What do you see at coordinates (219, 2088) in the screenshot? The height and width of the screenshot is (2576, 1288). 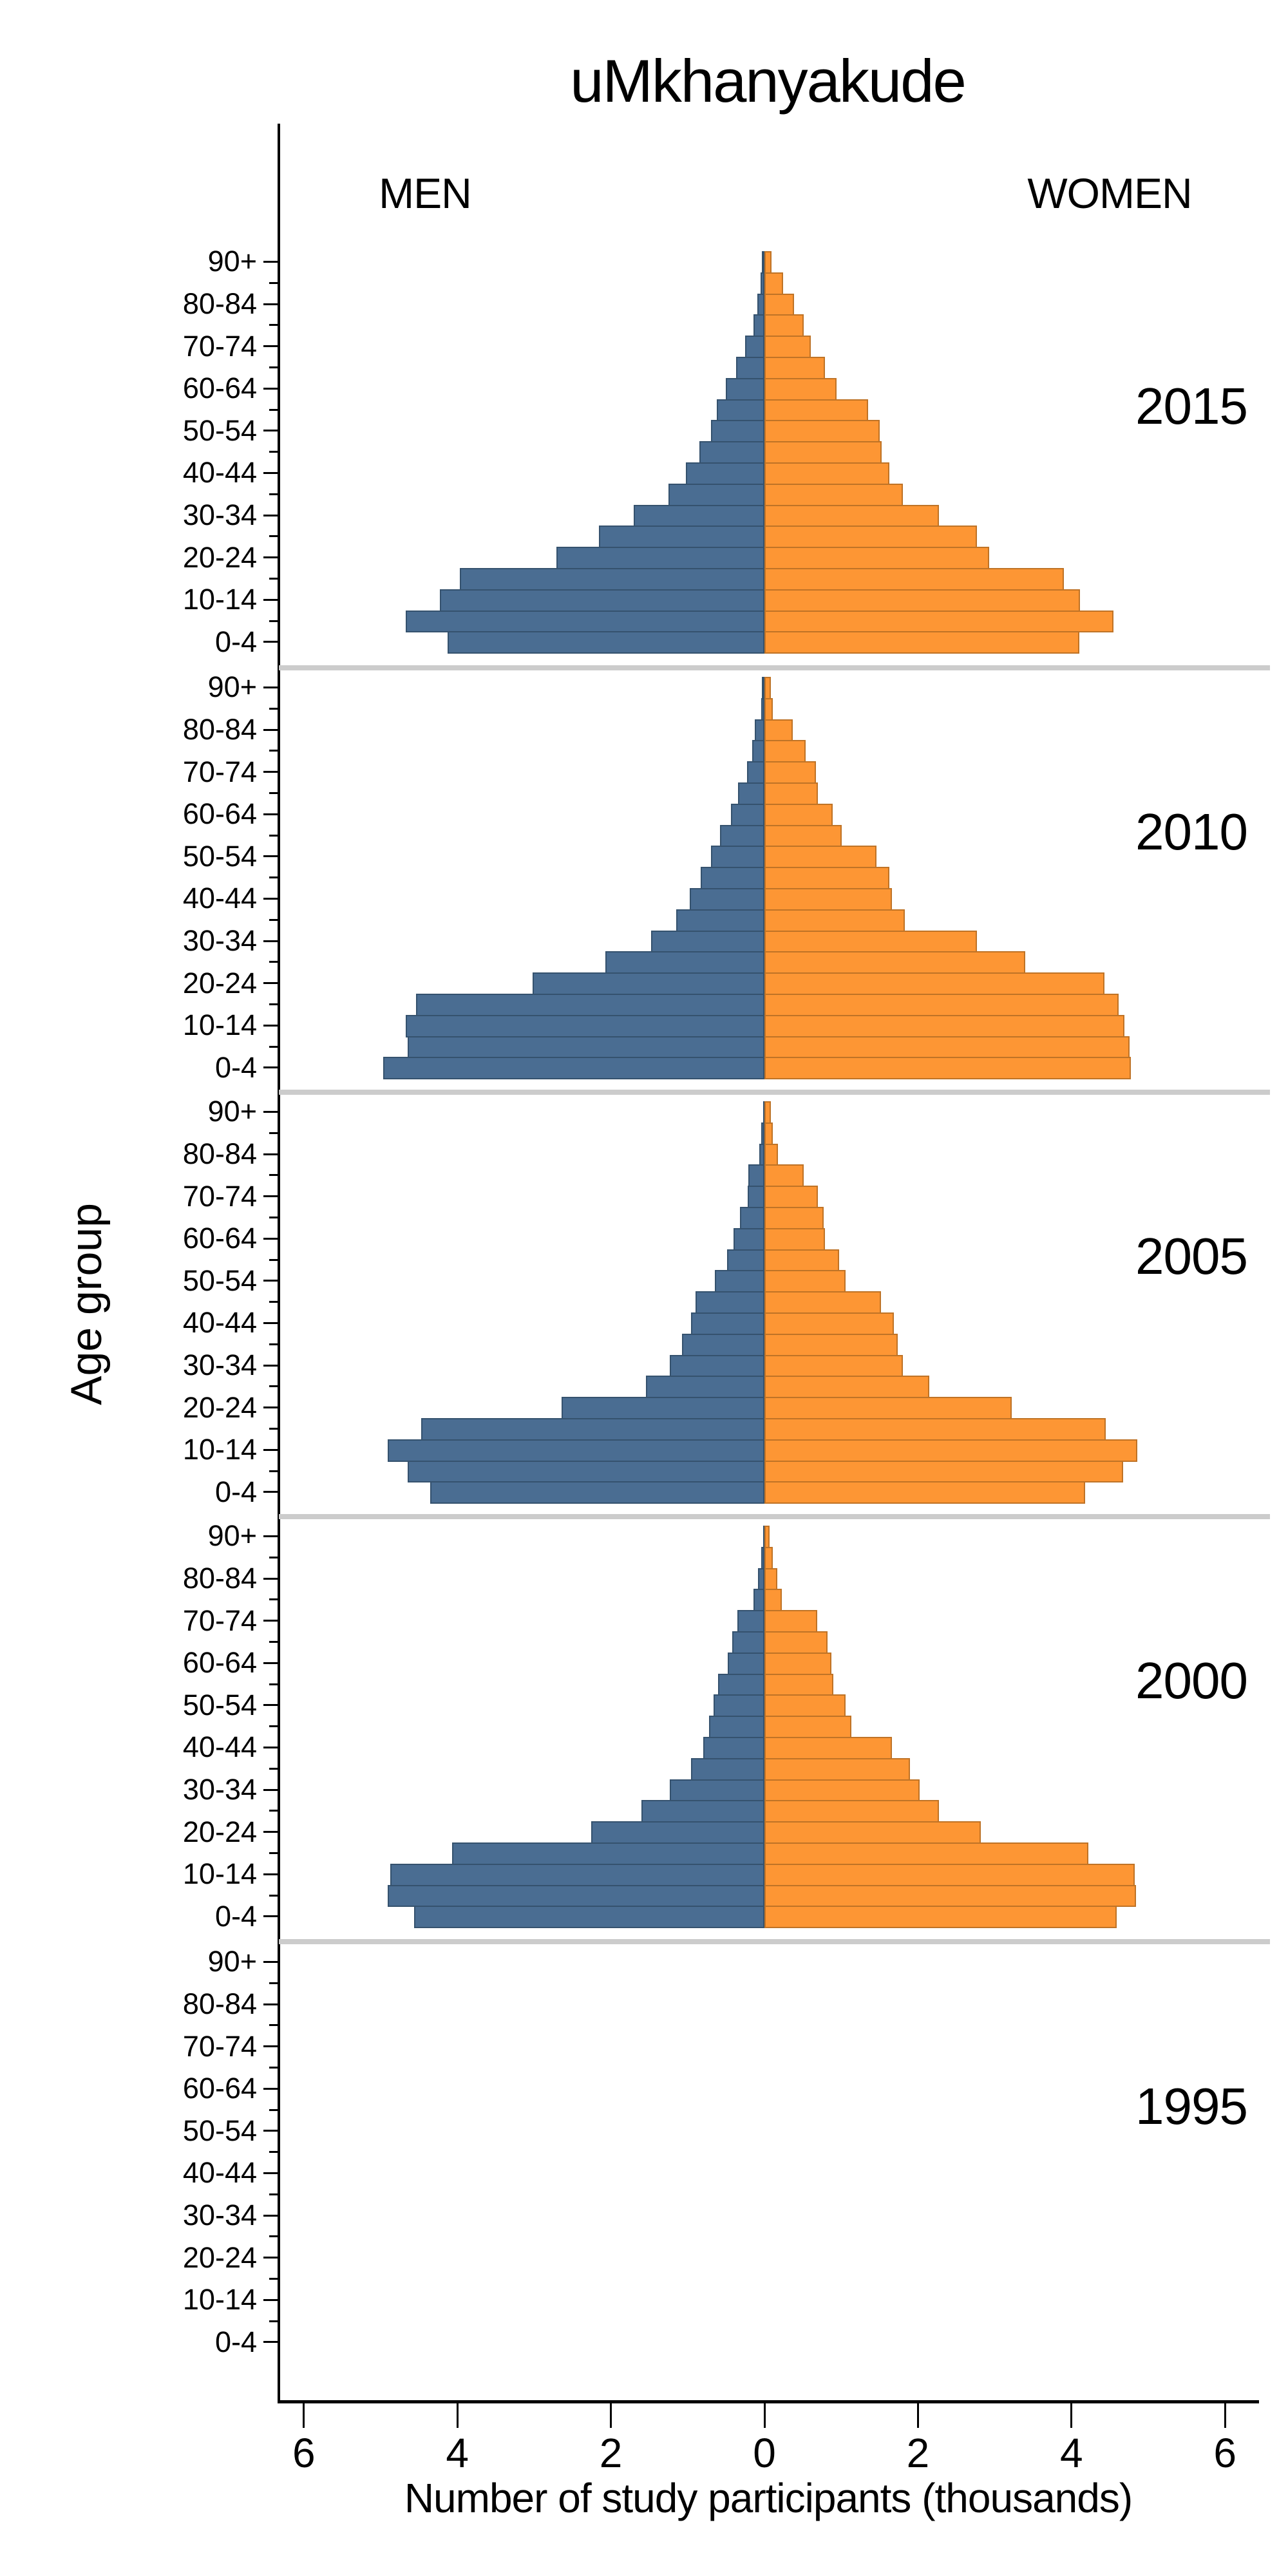 I see `age-label-1995-60-64: 60-64` at bounding box center [219, 2088].